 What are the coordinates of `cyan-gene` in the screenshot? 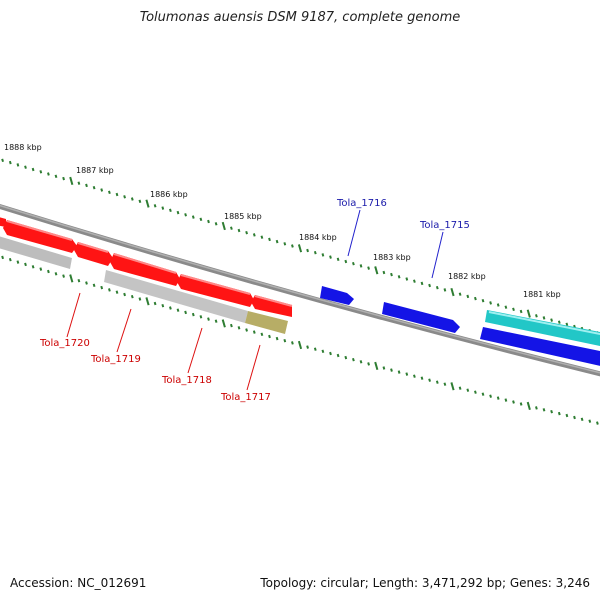 It's located at (542, 328).